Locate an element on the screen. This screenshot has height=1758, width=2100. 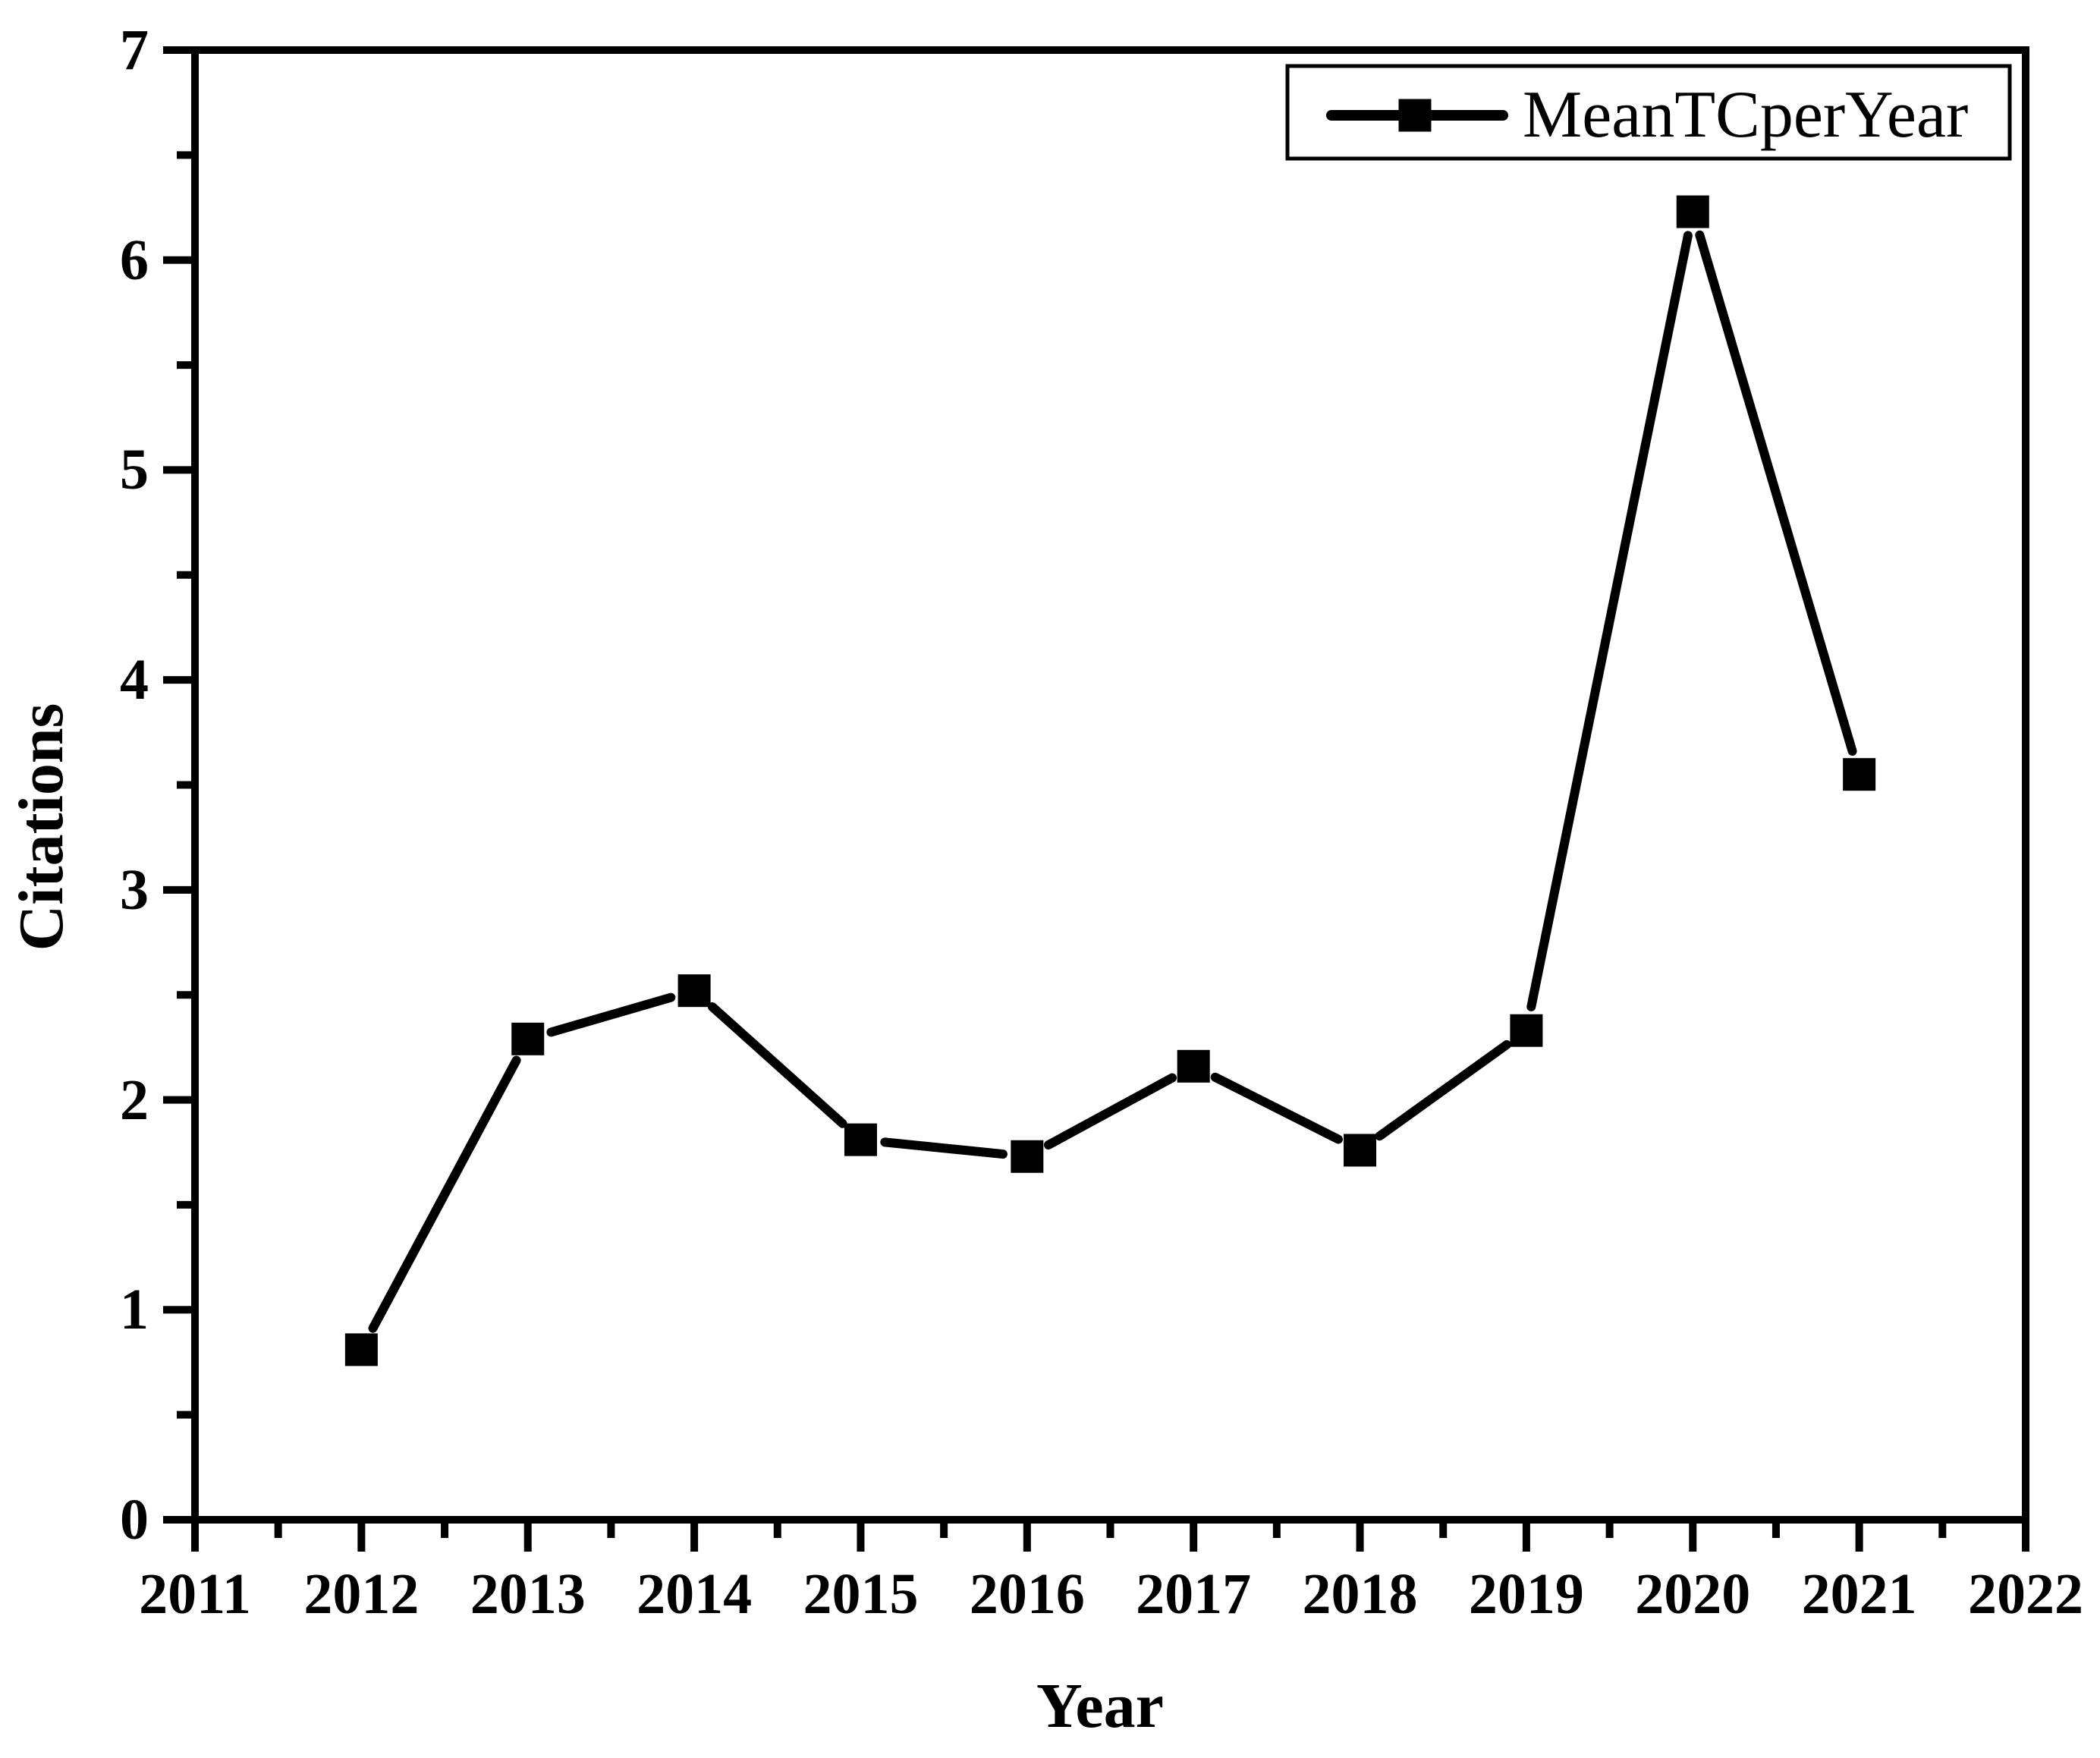
x-tick-label-2019: 2019 is located at coordinates (1526, 1594).